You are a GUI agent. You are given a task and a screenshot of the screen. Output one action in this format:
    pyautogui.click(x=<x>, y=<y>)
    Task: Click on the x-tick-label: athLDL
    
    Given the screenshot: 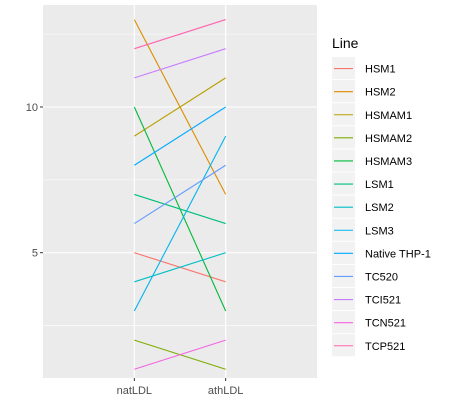 What is the action you would take?
    pyautogui.click(x=225, y=391)
    